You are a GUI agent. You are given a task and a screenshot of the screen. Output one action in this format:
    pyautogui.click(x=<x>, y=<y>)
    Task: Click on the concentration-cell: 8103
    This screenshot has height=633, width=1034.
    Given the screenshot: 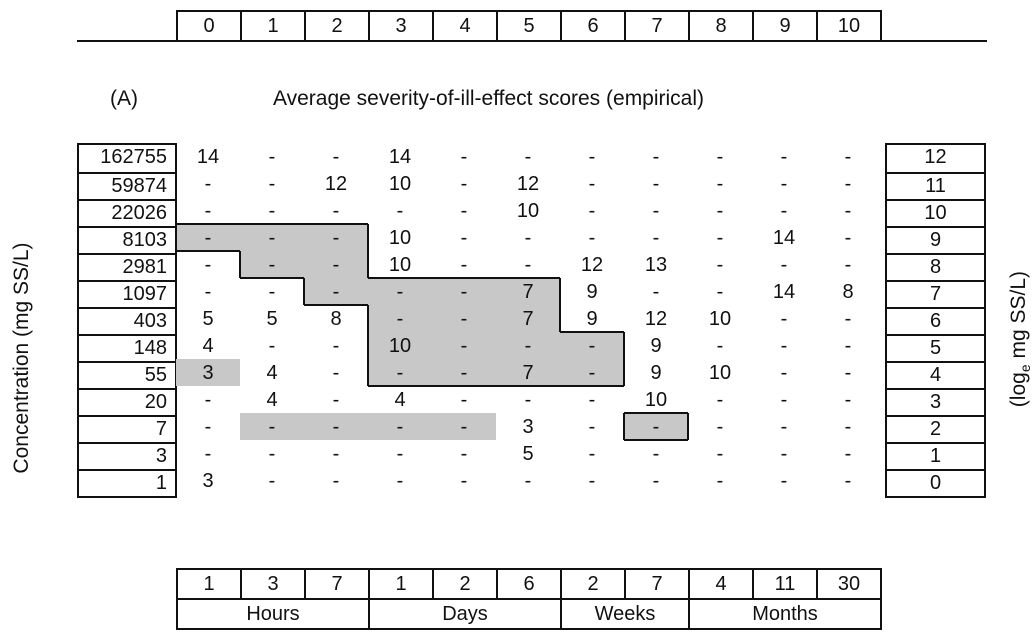 What is the action you would take?
    pyautogui.click(x=127, y=239)
    